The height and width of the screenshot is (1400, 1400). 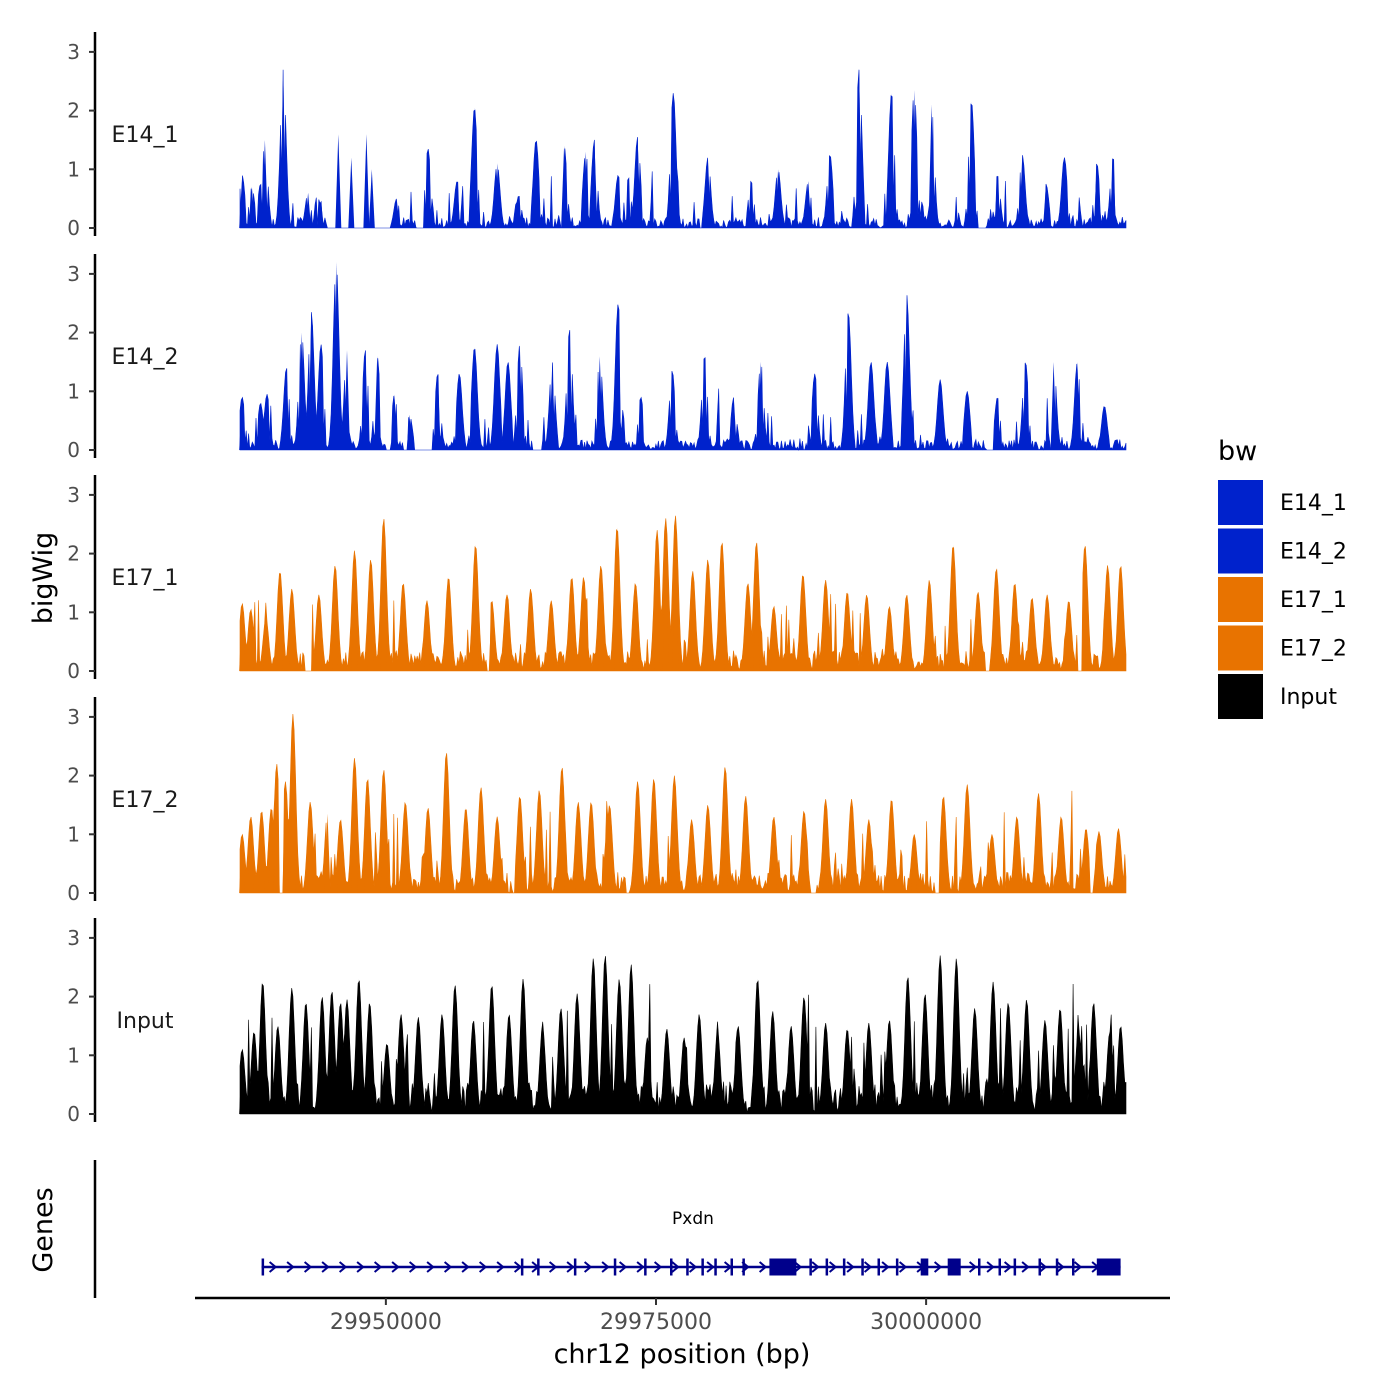 What do you see at coordinates (73, 776) in the screenshot?
I see `y-tick-label: 2` at bounding box center [73, 776].